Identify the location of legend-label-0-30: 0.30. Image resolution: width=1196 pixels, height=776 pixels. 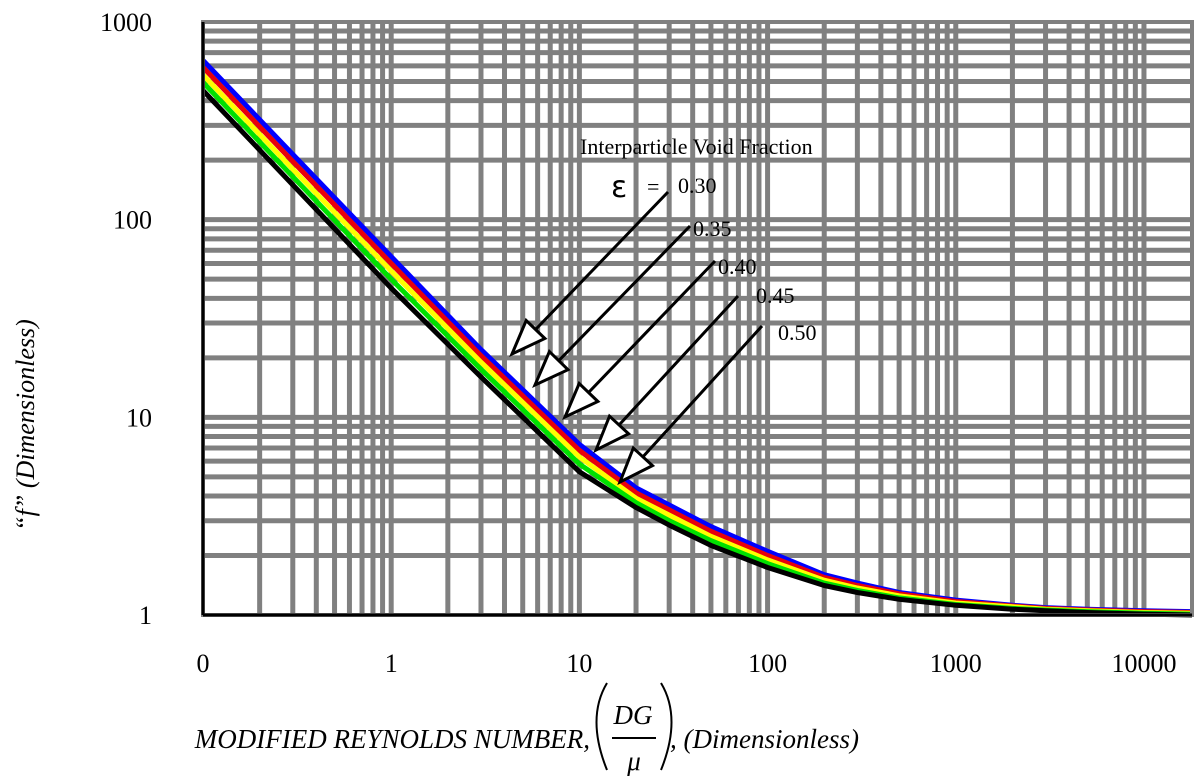
(697, 185).